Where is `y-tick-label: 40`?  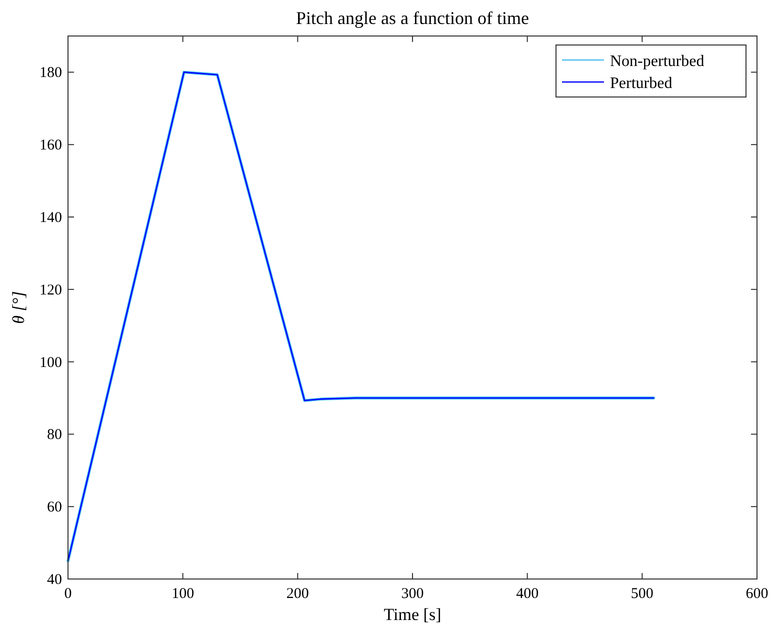 y-tick-label: 40 is located at coordinates (54, 580).